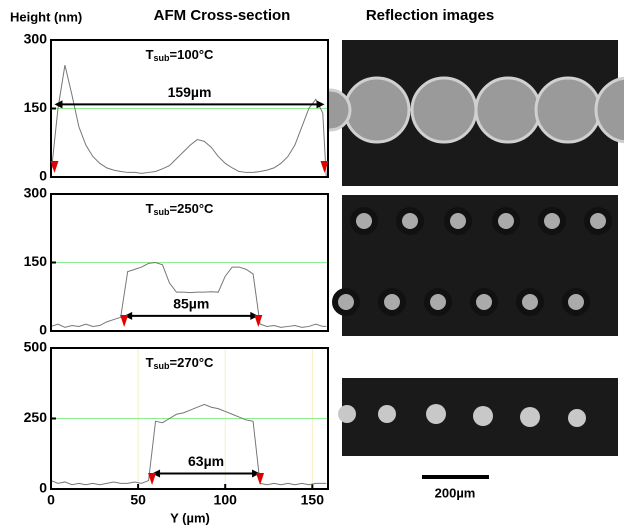 This screenshot has height=527, width=624. What do you see at coordinates (455, 492) in the screenshot?
I see `scale-bar-label: 200µm` at bounding box center [455, 492].